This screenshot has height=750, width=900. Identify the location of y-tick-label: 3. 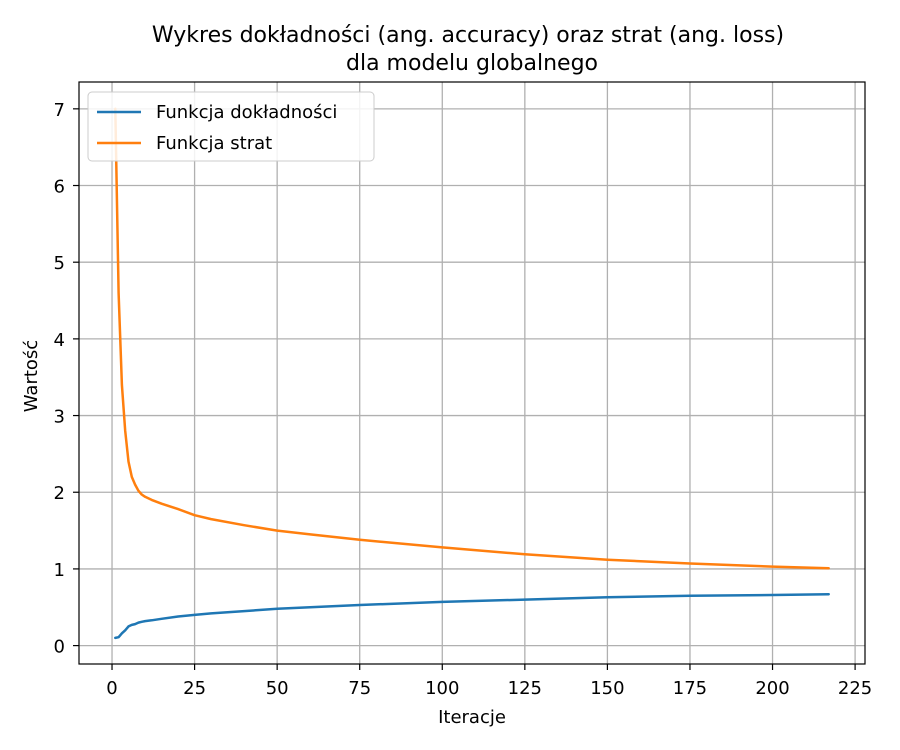
(59, 417).